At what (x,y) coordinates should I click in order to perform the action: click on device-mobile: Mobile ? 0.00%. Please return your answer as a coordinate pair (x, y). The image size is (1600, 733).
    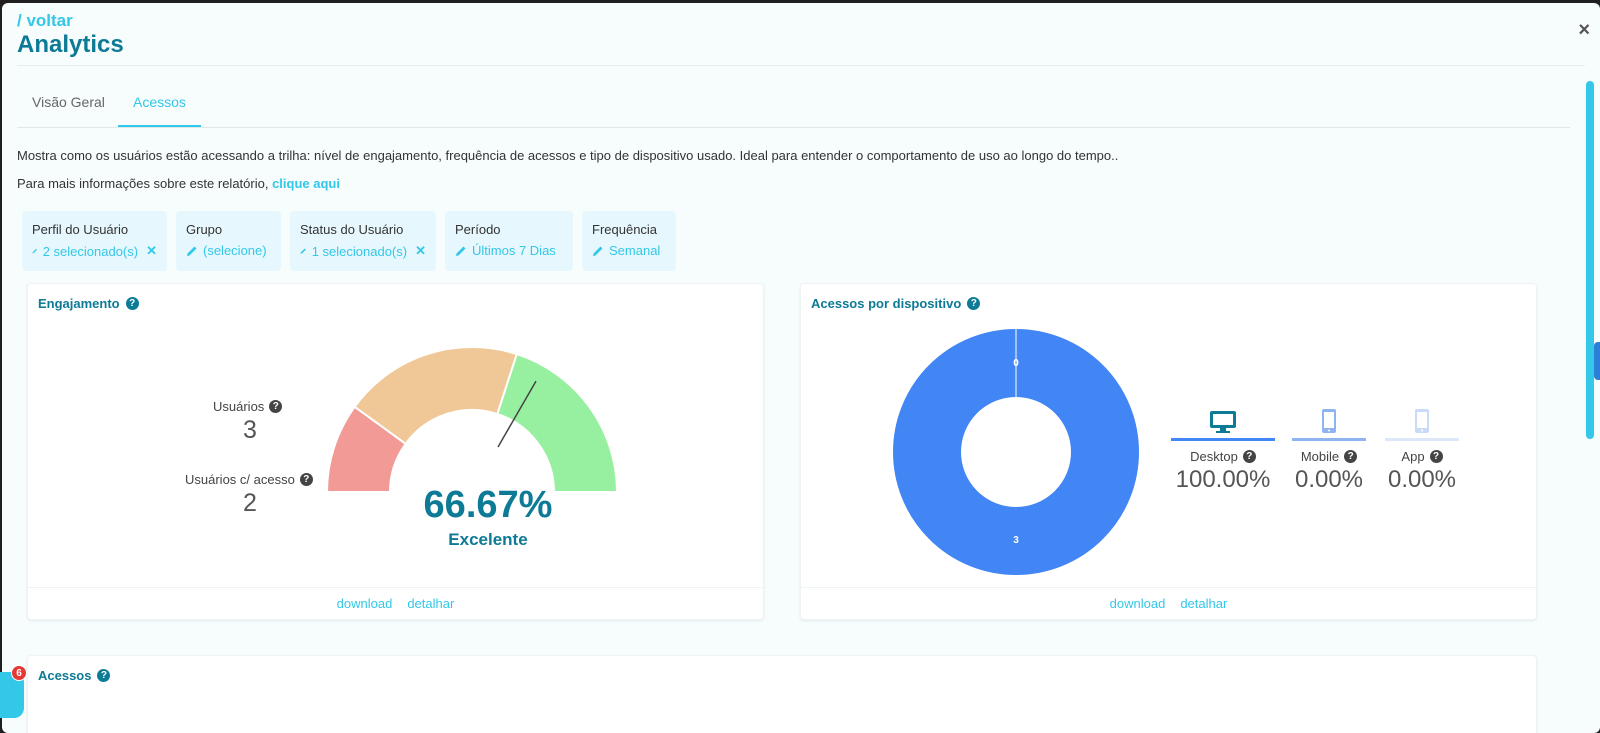
    Looking at the image, I should click on (1329, 449).